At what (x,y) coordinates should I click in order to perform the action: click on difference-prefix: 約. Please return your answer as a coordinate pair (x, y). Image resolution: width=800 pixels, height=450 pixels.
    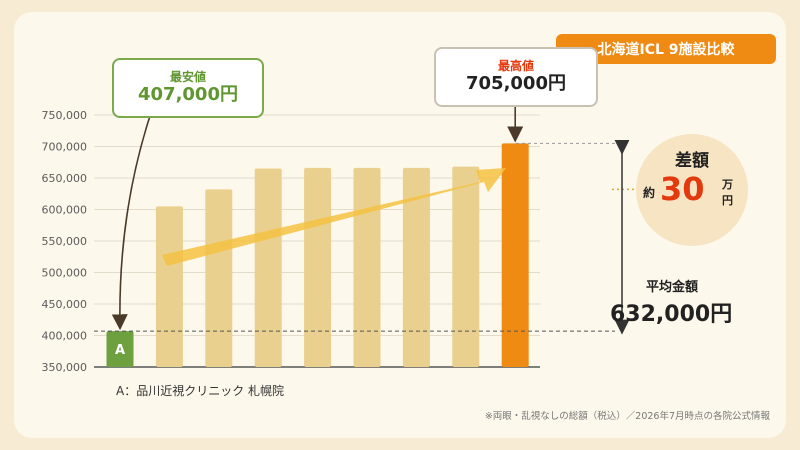
    Looking at the image, I should click on (649, 193).